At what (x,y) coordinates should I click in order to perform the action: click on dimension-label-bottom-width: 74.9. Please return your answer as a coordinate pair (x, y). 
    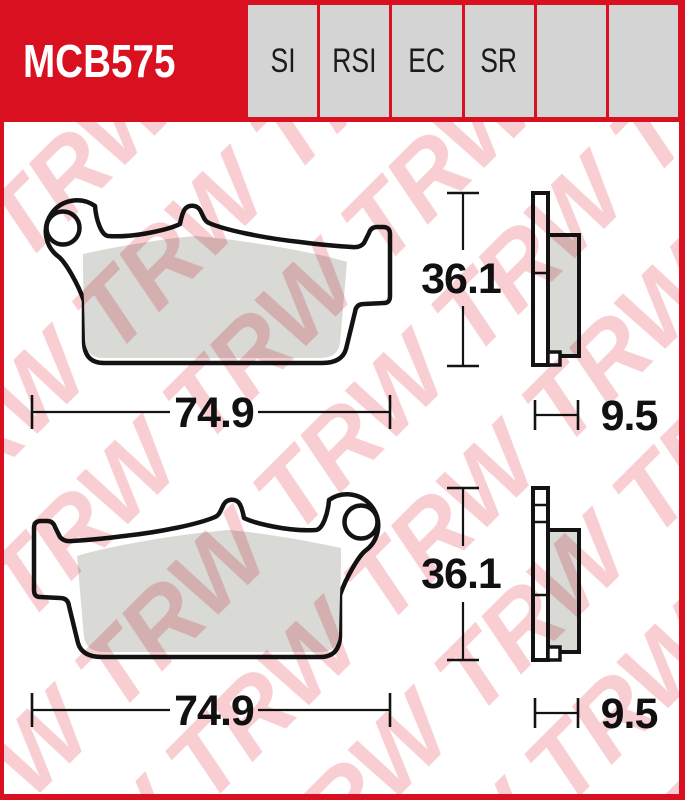
    Looking at the image, I should click on (214, 711).